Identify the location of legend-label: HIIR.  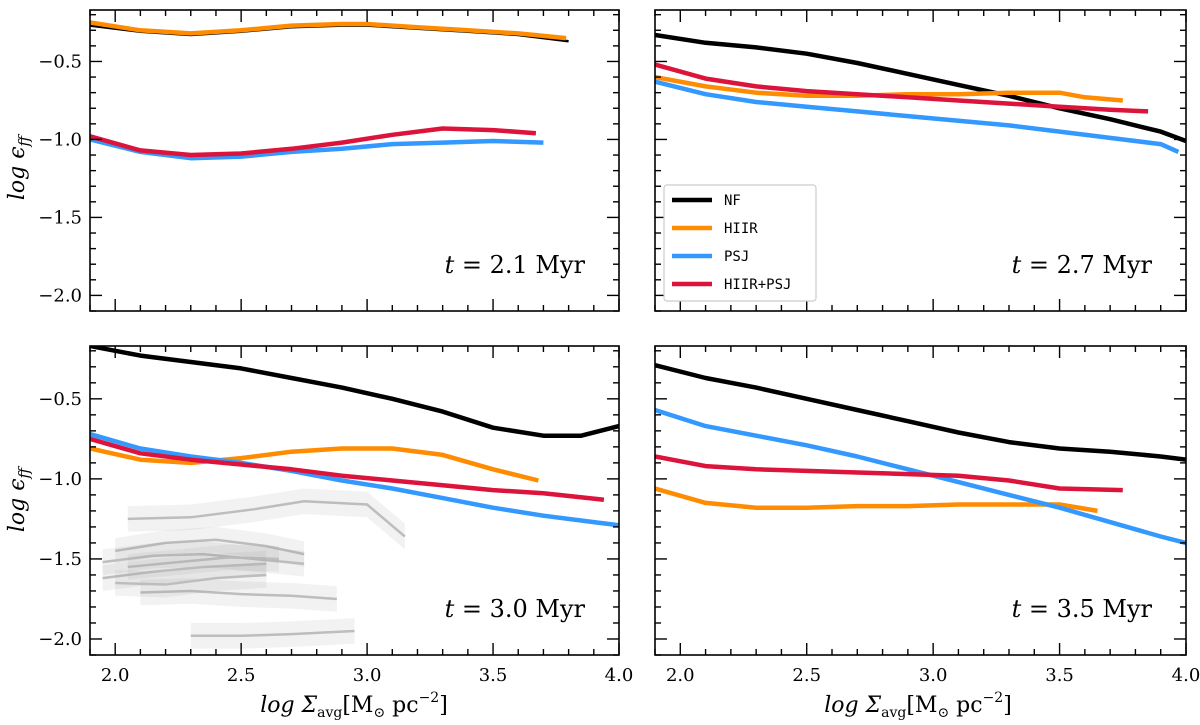
(741, 229).